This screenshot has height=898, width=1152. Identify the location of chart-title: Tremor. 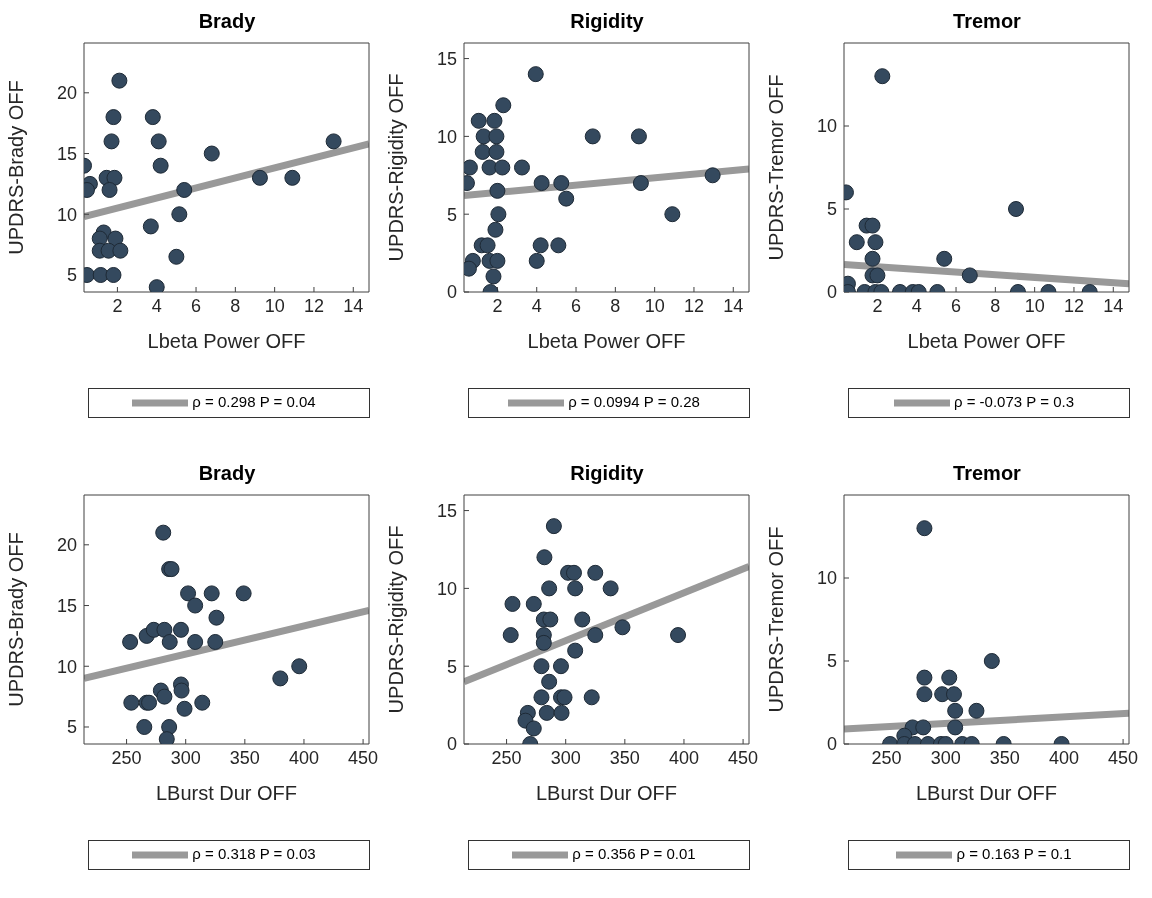
(987, 473).